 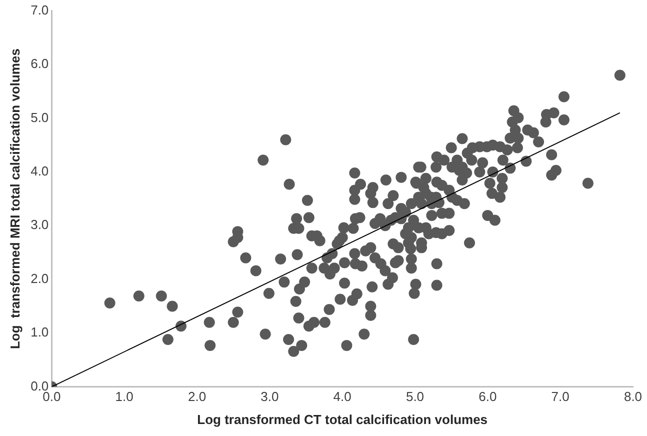 What do you see at coordinates (14, 199) in the screenshot?
I see `y-axis-title: Log transformed MRI total calcification volumes` at bounding box center [14, 199].